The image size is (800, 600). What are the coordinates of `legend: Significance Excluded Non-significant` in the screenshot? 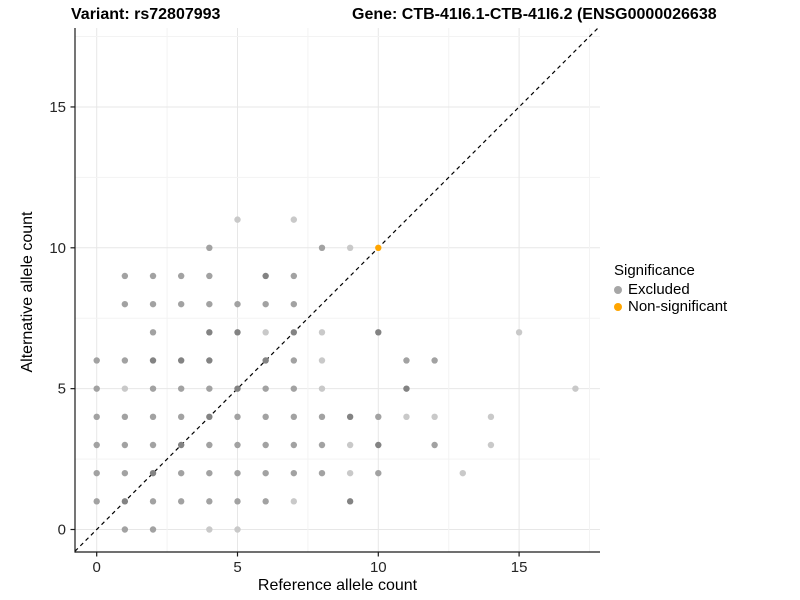 It's located at (670, 288).